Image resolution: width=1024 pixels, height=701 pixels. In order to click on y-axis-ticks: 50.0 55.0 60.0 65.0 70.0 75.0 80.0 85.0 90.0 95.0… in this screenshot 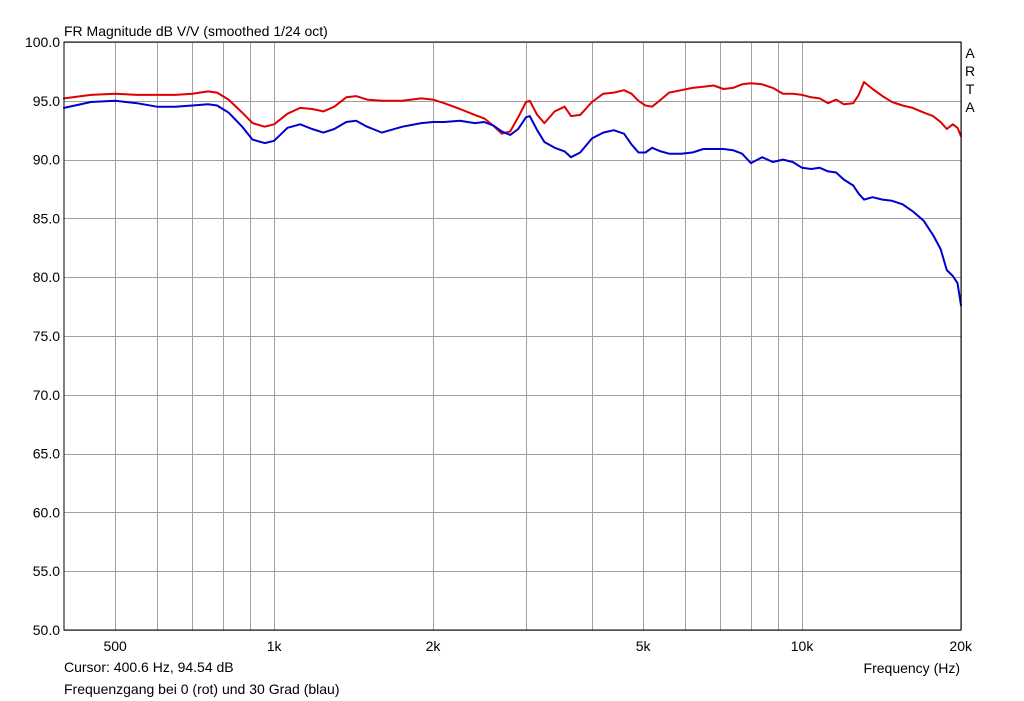, I will do `click(42, 336)`.